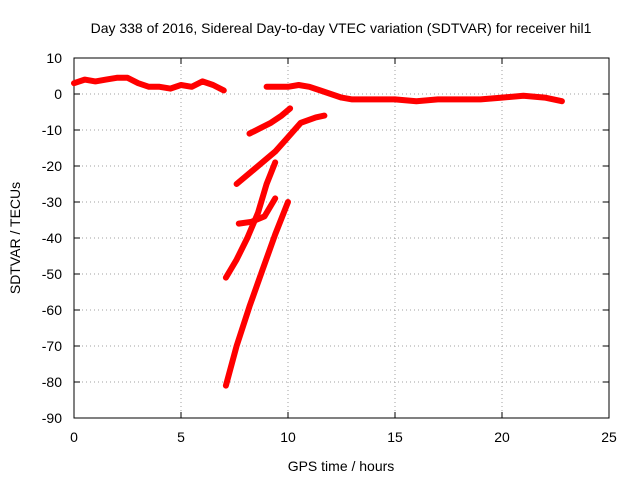  I want to click on y-tick-label: -90, so click(52, 418).